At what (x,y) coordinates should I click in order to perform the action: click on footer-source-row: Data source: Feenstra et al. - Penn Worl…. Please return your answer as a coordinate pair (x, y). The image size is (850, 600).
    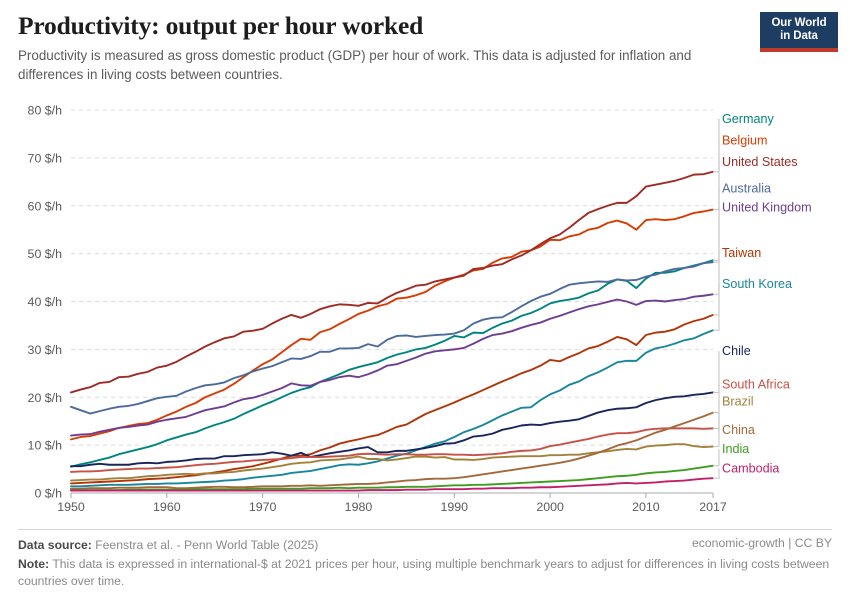
    Looking at the image, I should click on (425, 544).